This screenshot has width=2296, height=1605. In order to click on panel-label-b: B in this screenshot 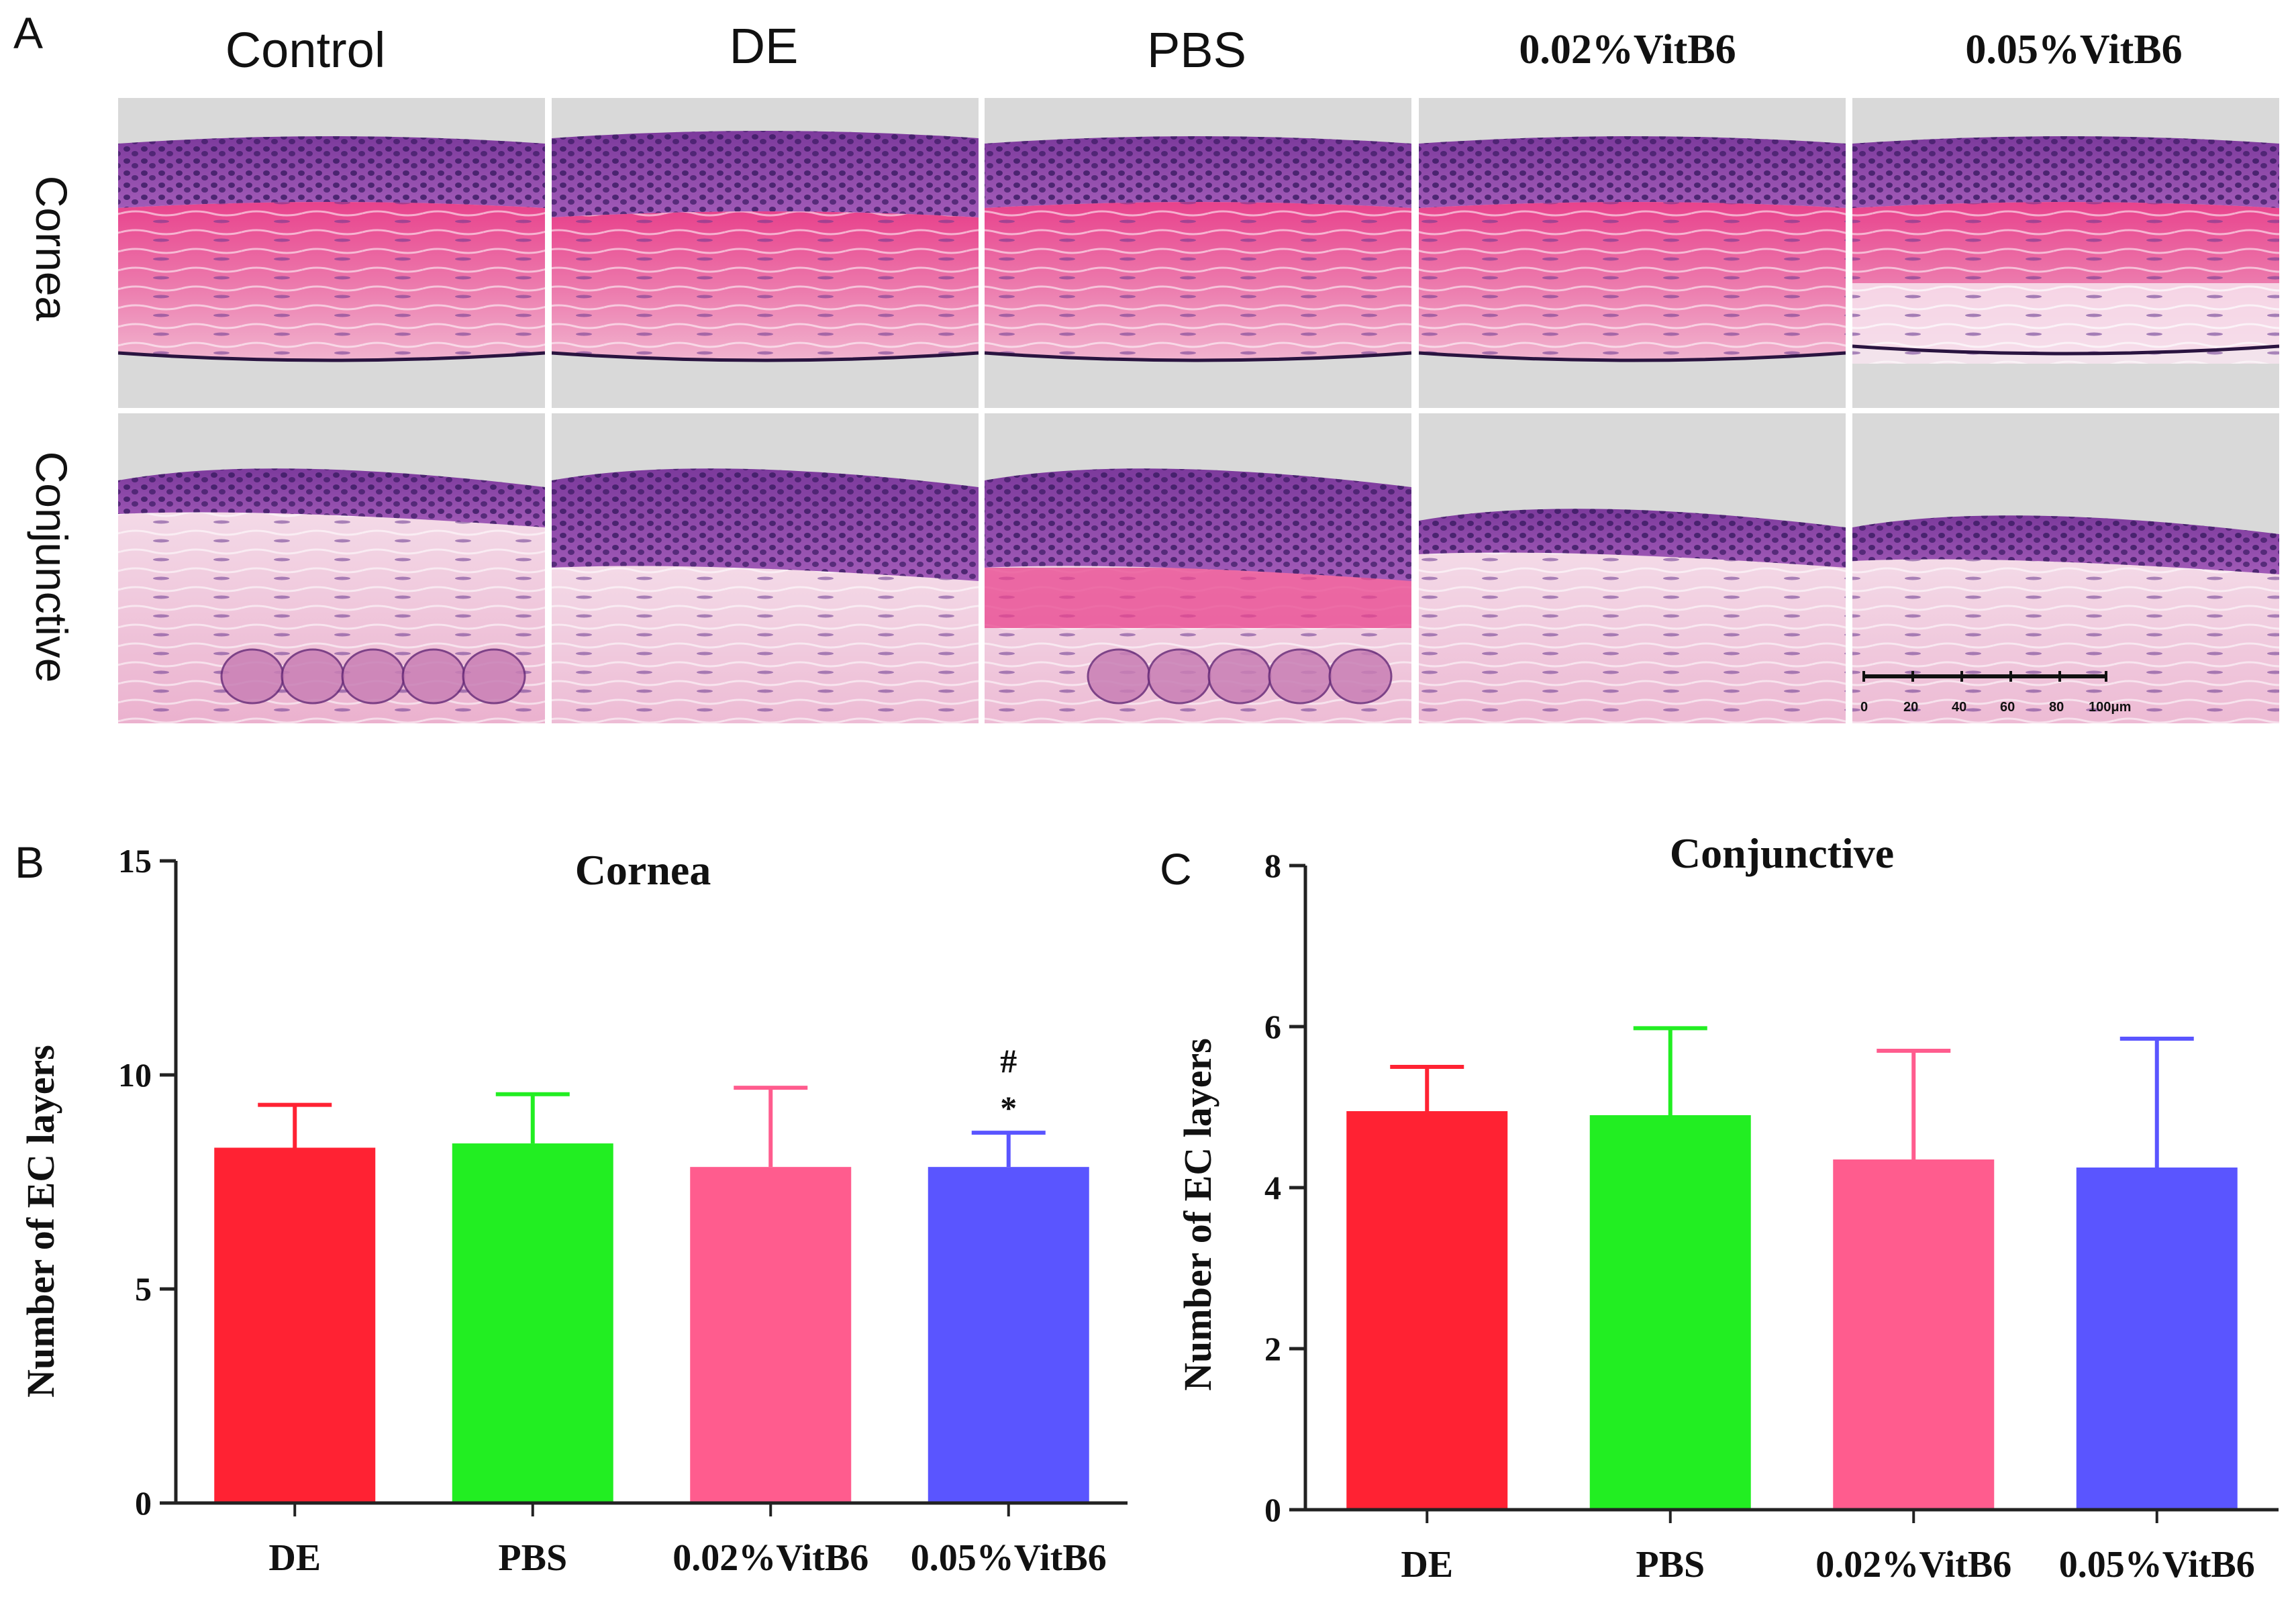, I will do `click(29, 862)`.